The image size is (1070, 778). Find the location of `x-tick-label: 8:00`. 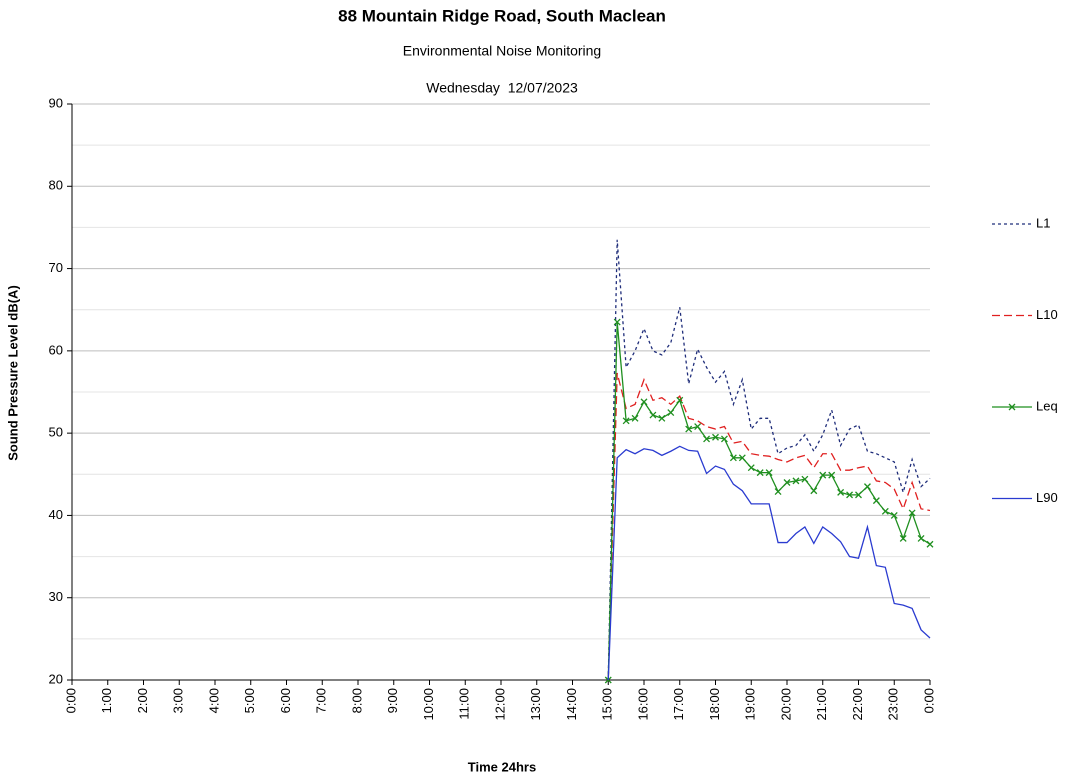

x-tick-label: 8:00 is located at coordinates (356, 700).